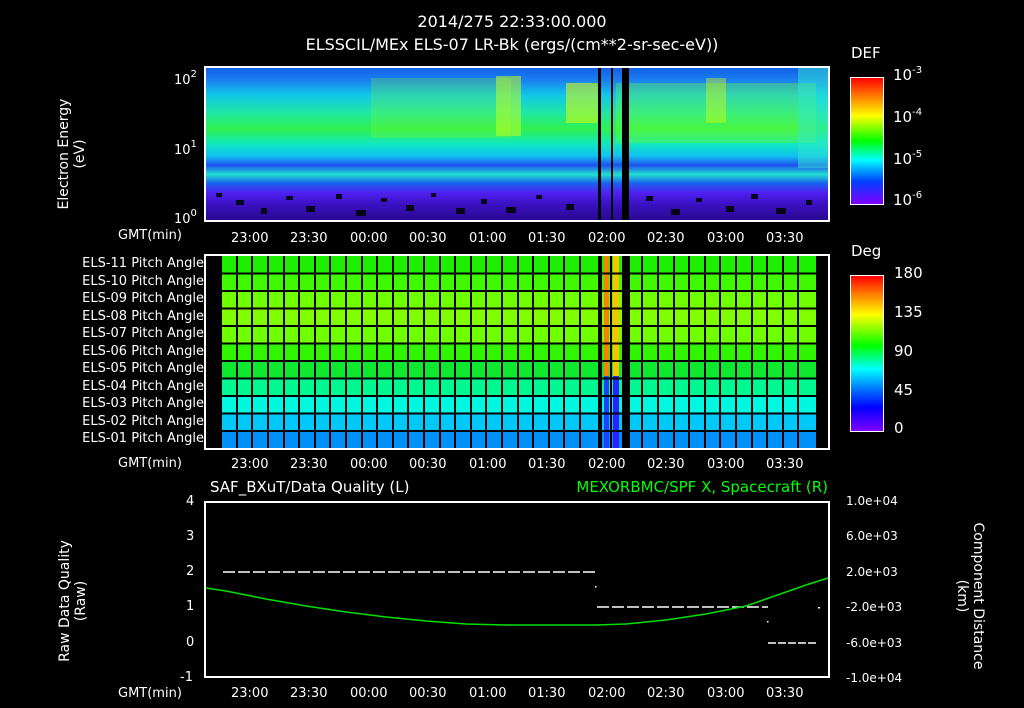  I want to click on def-tick-1e-4: 10⁻⁴, so click(908, 116).